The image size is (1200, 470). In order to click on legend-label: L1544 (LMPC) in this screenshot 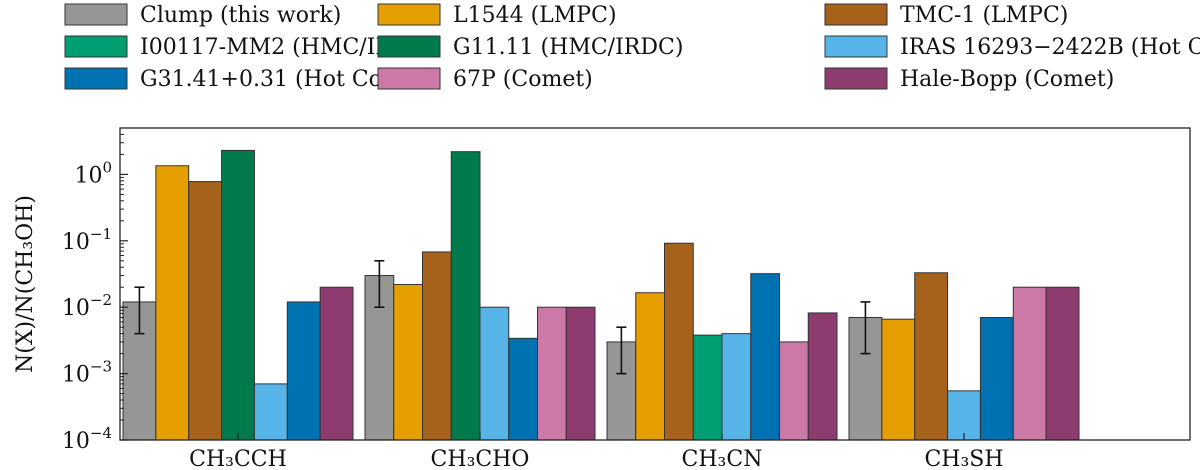, I will do `click(535, 15)`.